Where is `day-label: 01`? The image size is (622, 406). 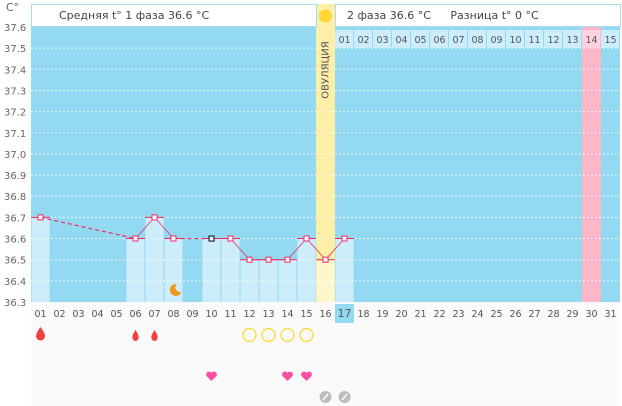
day-label: 01 is located at coordinates (40, 314).